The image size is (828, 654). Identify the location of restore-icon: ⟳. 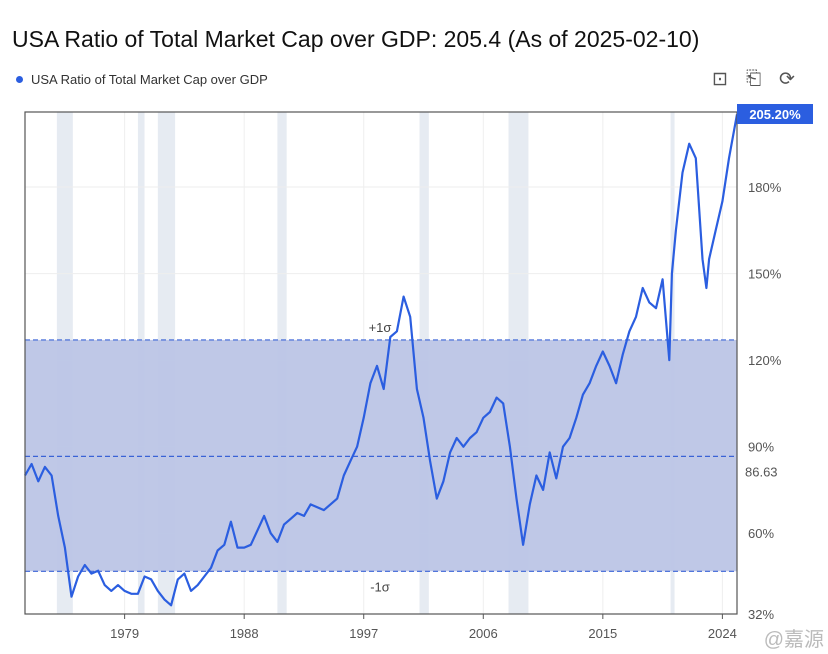
(787, 79).